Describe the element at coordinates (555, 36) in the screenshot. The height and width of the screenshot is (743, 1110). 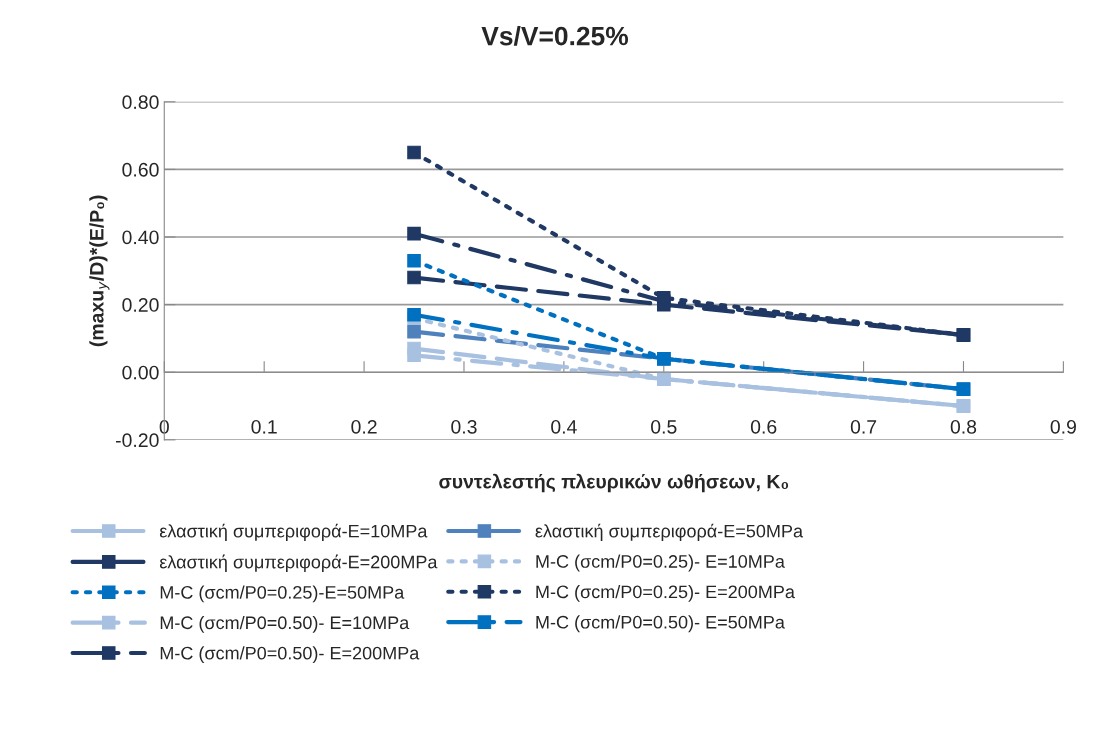
I see `chart-title: Vs/V=0.25%` at that location.